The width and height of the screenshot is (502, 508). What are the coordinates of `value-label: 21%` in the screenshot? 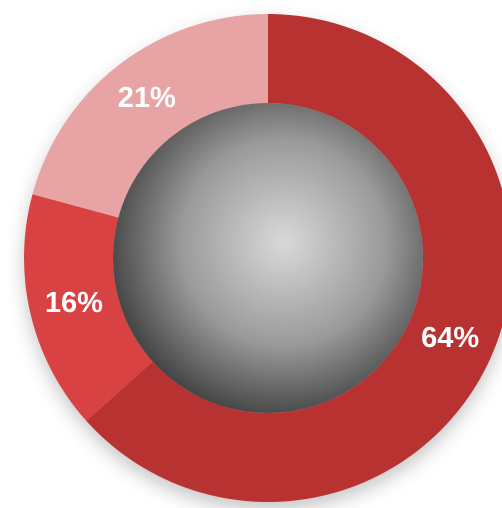 It's located at (147, 98).